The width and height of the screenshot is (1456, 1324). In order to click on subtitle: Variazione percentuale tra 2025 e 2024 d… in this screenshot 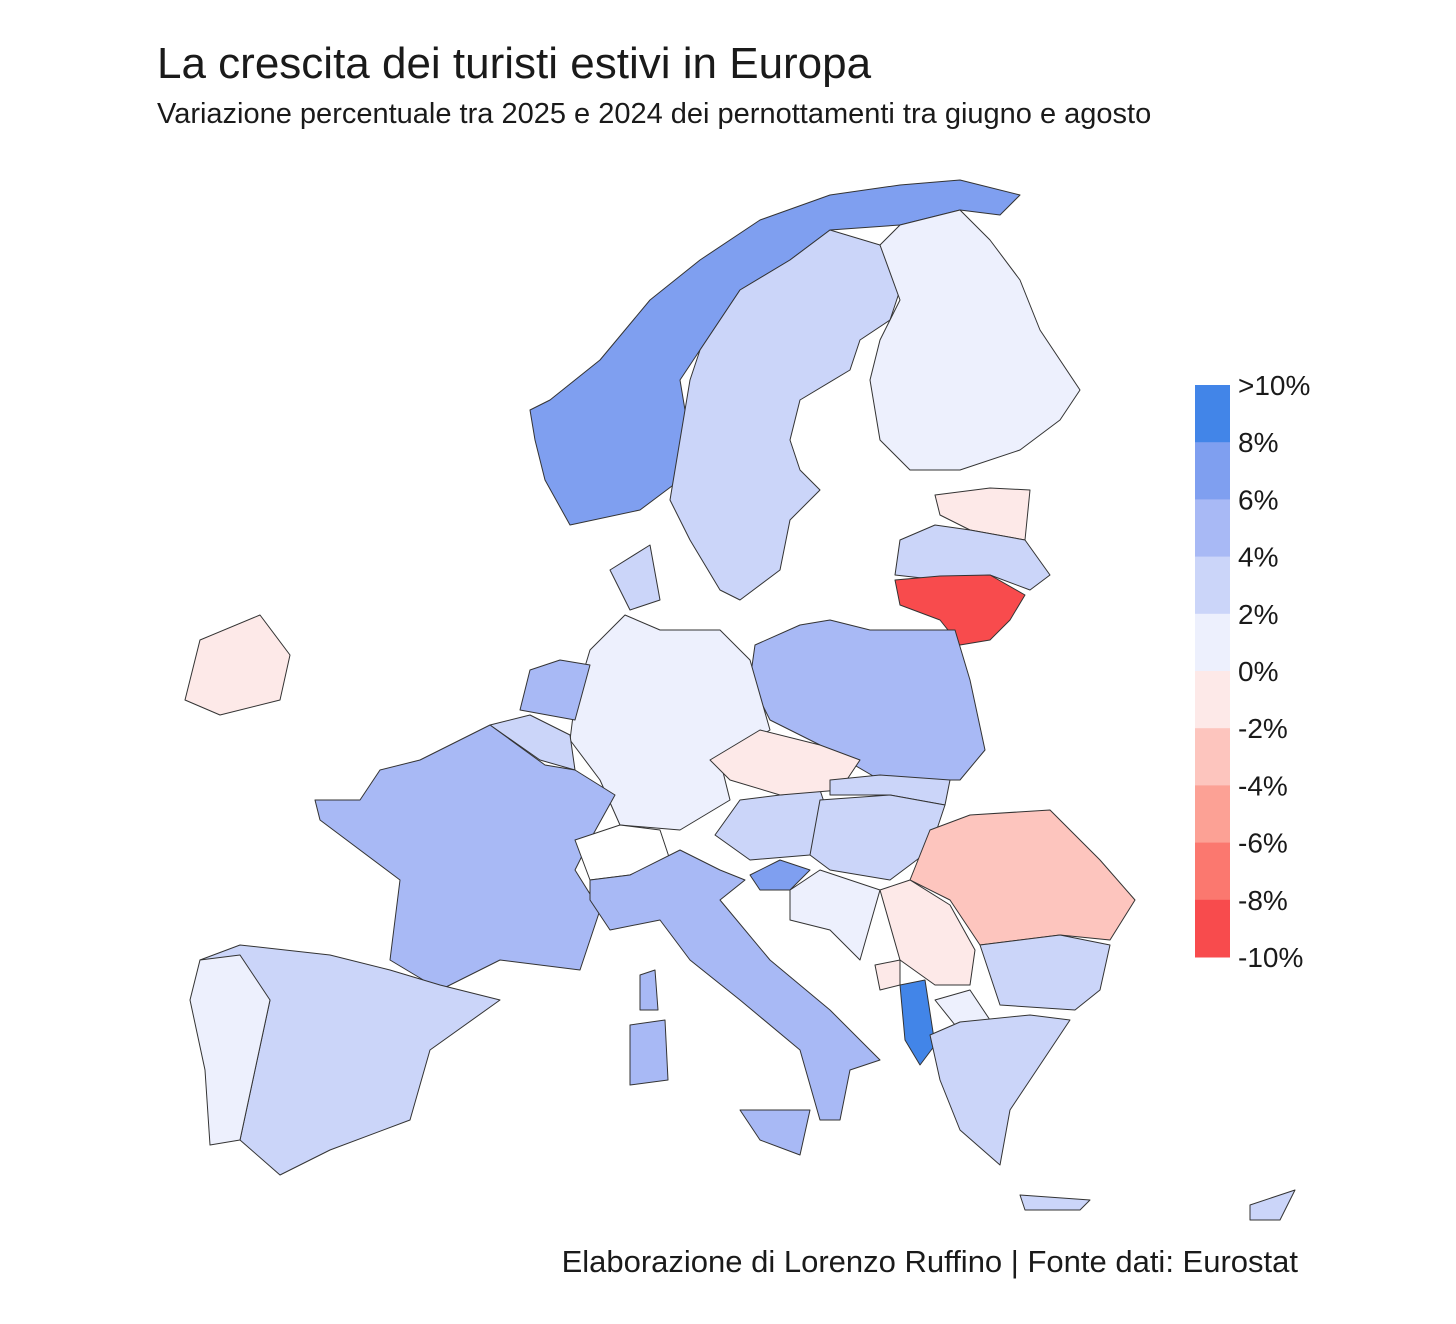, I will do `click(654, 114)`.